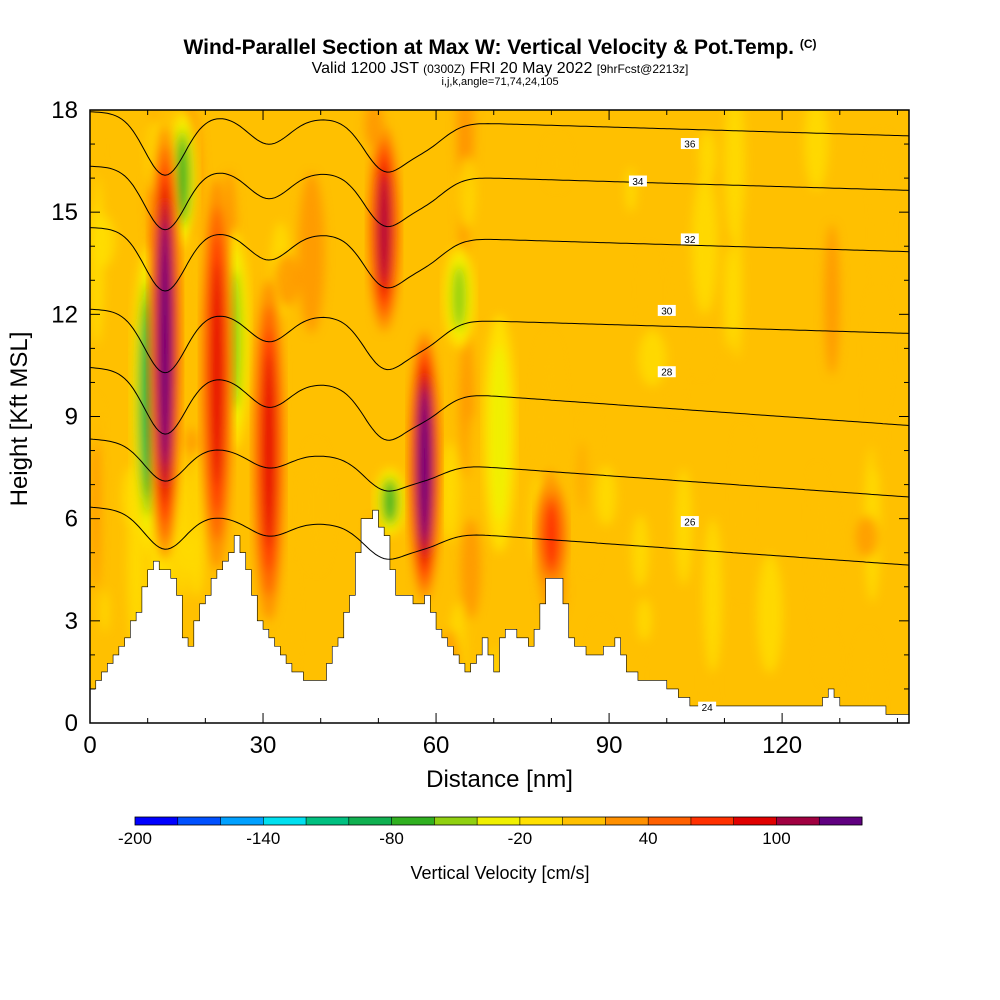 Image resolution: width=1000 pixels, height=1000 pixels. Describe the element at coordinates (642, 69) in the screenshot. I see `forecast-tag: [9hrFcst@2213z]` at that location.